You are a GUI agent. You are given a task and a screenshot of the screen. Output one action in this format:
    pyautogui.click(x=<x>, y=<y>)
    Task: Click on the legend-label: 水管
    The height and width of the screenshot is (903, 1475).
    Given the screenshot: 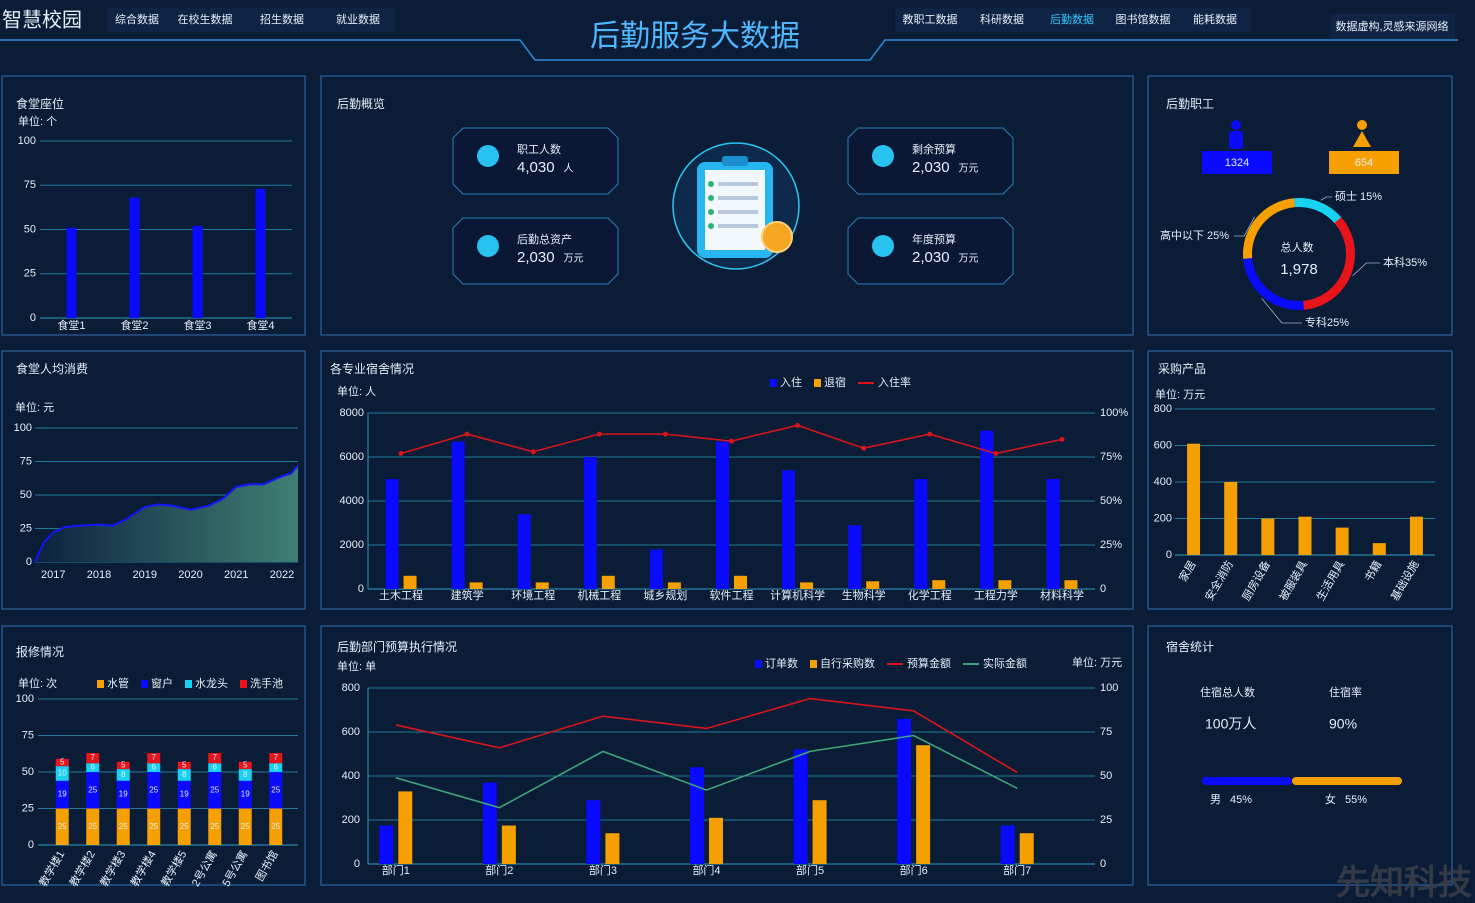 What is the action you would take?
    pyautogui.click(x=118, y=683)
    